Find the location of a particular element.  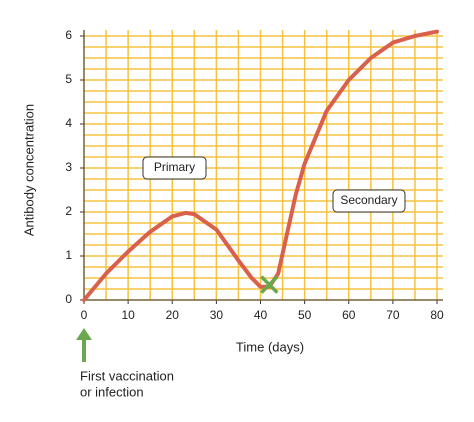

footnote: First vaccination is located at coordinates (127, 375).